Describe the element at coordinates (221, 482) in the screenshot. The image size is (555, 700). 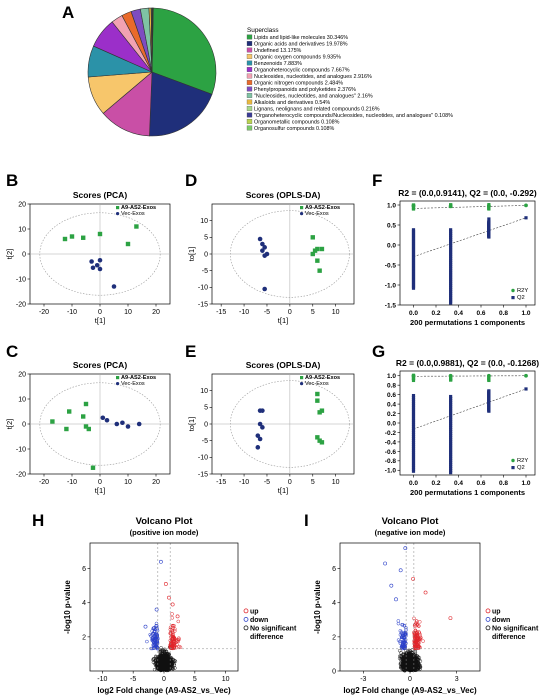
I see `x-tick-label: -15` at that location.